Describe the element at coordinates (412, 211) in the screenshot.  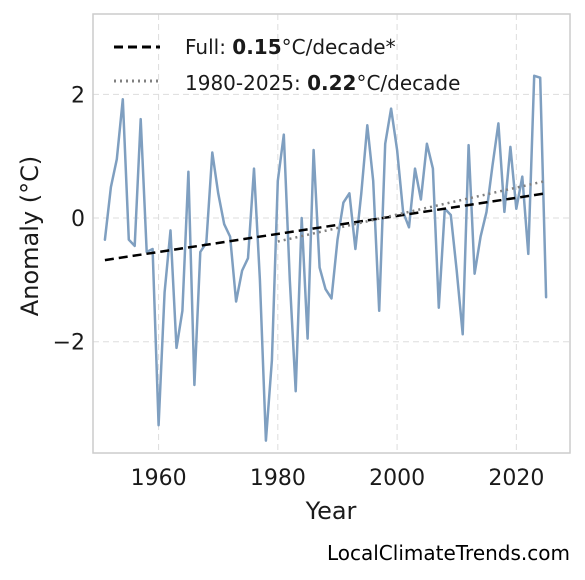
I see `recent-trend-line` at that location.